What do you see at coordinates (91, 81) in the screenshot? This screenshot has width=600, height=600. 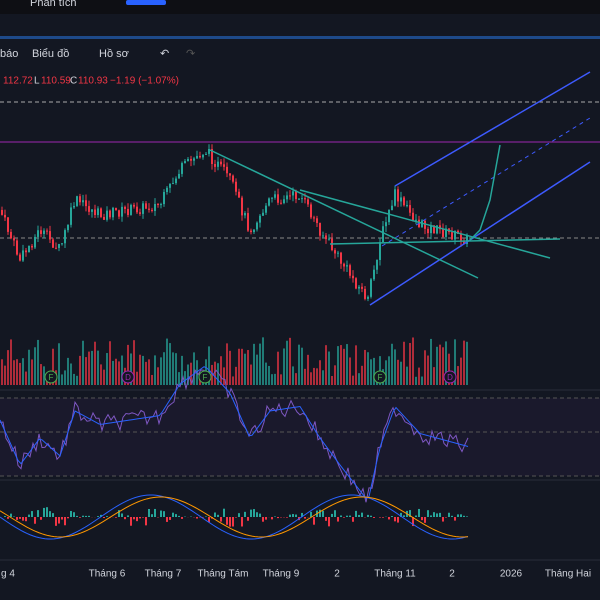 I see `ohlc-row: 112.72 L 110.59 C 110.93 −1.19 (−1.07%)` at bounding box center [91, 81].